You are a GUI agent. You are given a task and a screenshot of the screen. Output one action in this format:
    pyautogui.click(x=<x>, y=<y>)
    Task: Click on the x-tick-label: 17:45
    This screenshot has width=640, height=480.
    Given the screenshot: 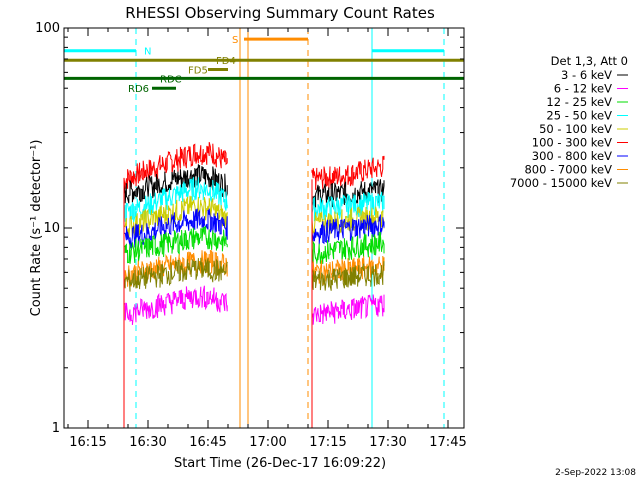 What is the action you would take?
    pyautogui.click(x=447, y=442)
    